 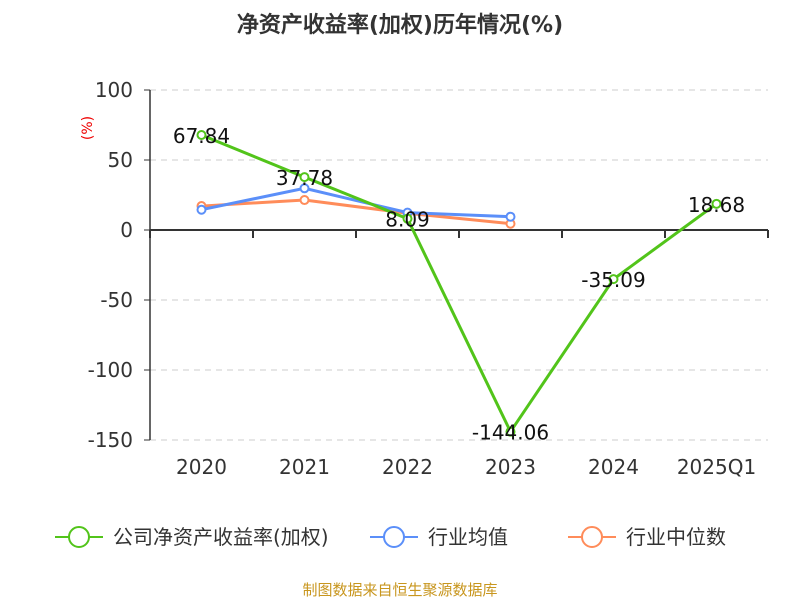 I want to click on x-tick-label: 2023, so click(x=510, y=467).